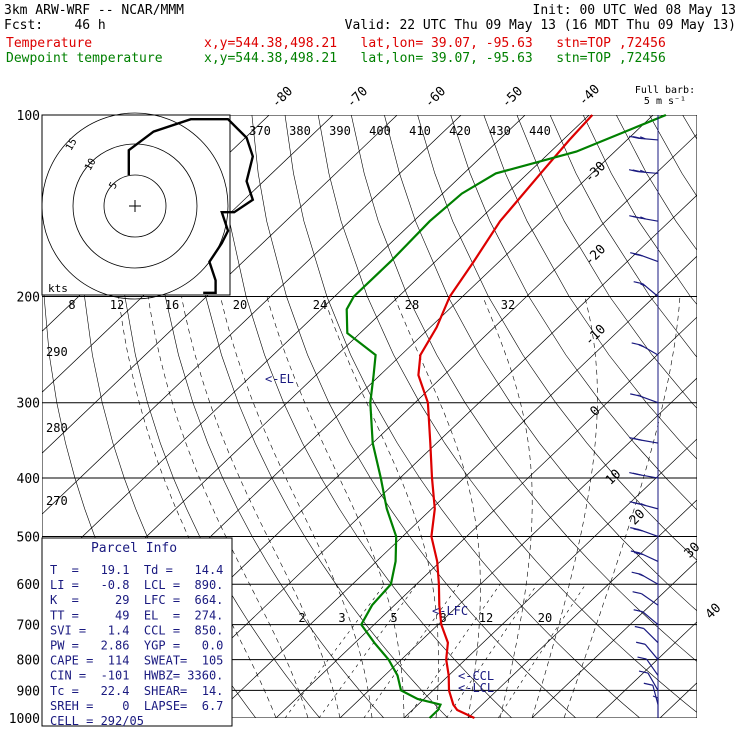 This screenshot has width=740, height=740. What do you see at coordinates (638, 518) in the screenshot?
I see `isotherm-label: 20` at bounding box center [638, 518].